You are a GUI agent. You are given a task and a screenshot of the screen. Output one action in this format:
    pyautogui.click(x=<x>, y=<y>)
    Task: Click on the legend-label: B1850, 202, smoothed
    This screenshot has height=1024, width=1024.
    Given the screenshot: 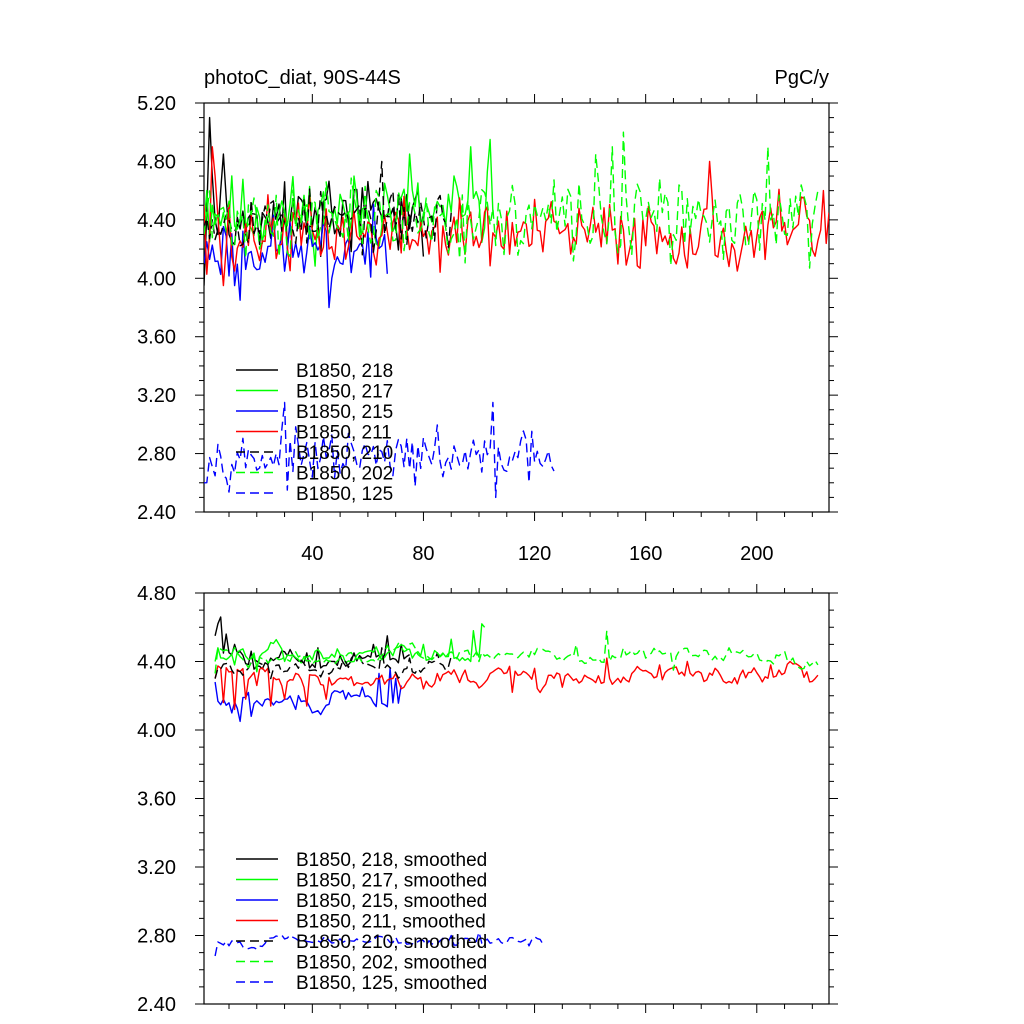 What is the action you would take?
    pyautogui.click(x=391, y=963)
    